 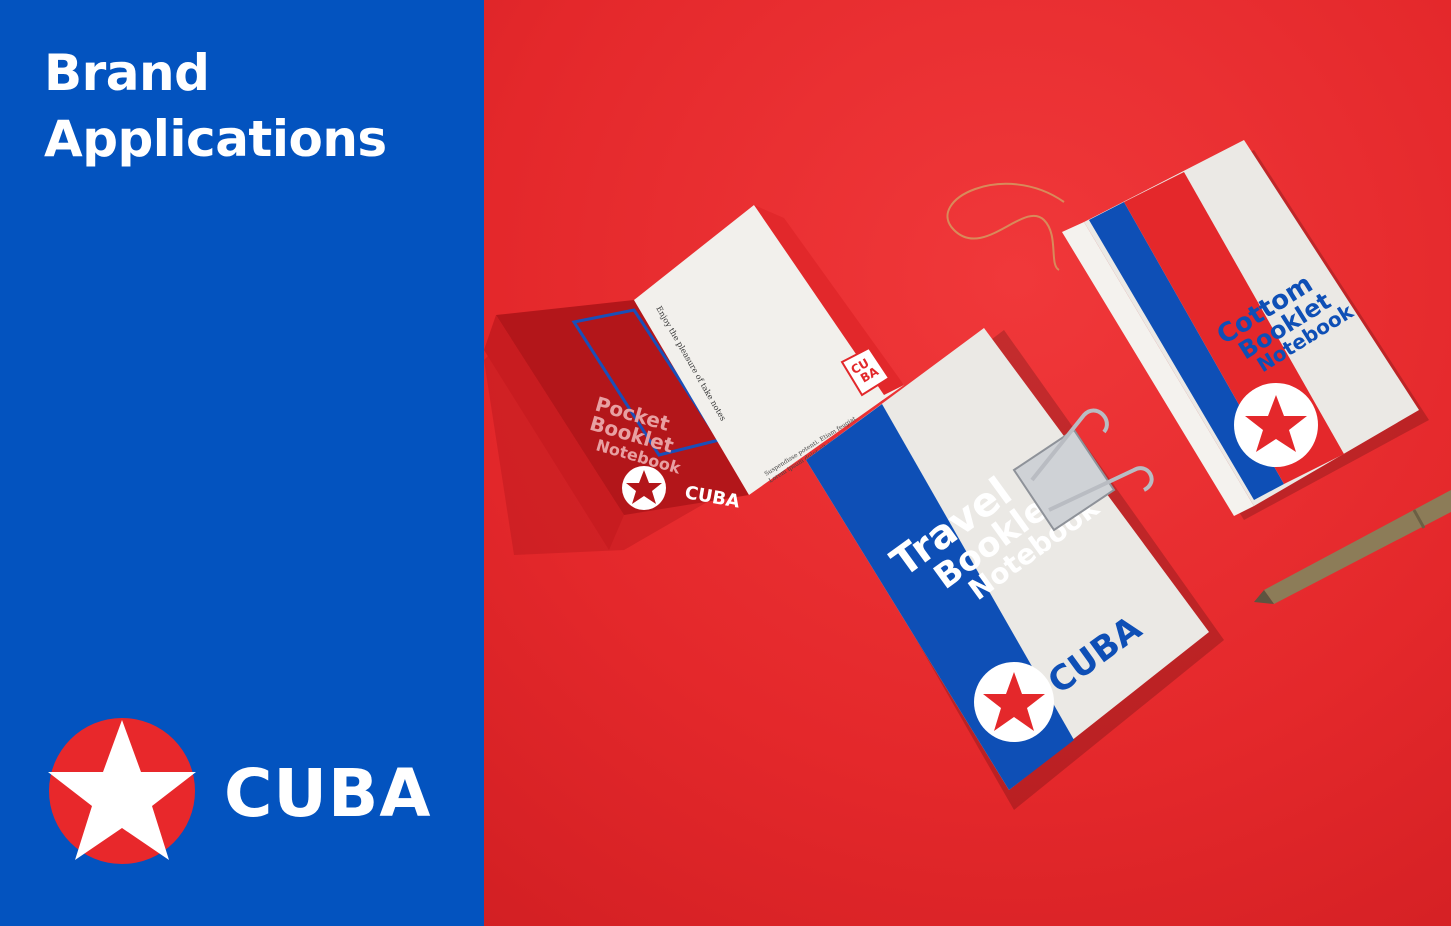 I want to click on pocket-left-page, so click(x=622, y=407).